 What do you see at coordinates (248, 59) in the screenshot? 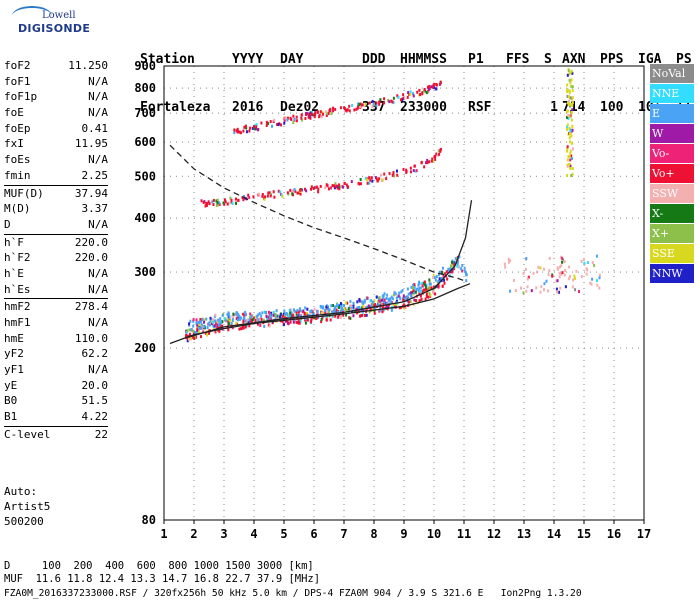
I see `header-label: YYYY` at bounding box center [248, 59].